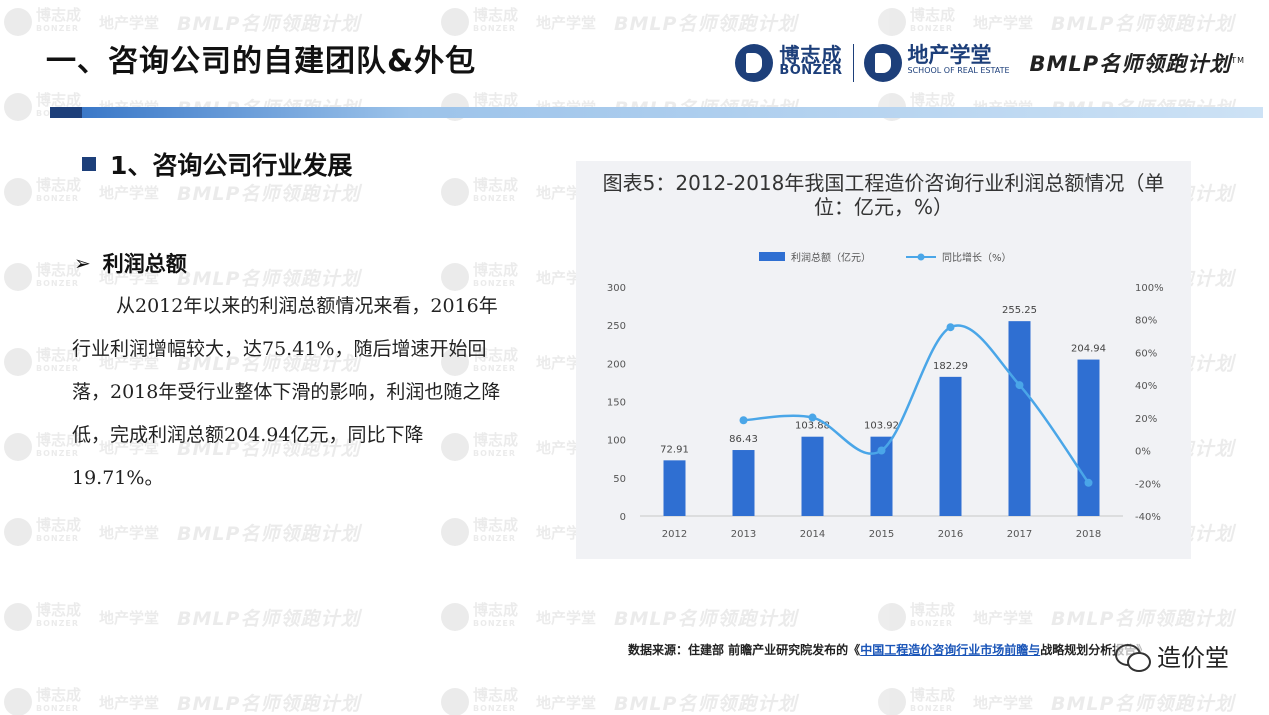 The image size is (1269, 715). I want to click on bar-value-label: 86.43, so click(743, 439).